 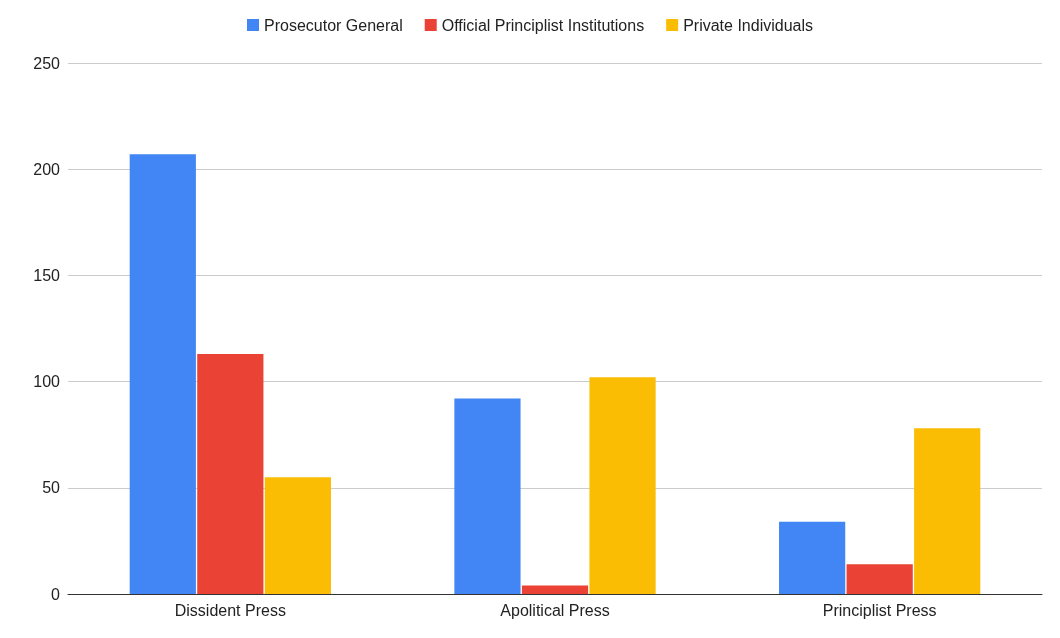 What do you see at coordinates (748, 25) in the screenshot?
I see `legend-label: Private Individuals` at bounding box center [748, 25].